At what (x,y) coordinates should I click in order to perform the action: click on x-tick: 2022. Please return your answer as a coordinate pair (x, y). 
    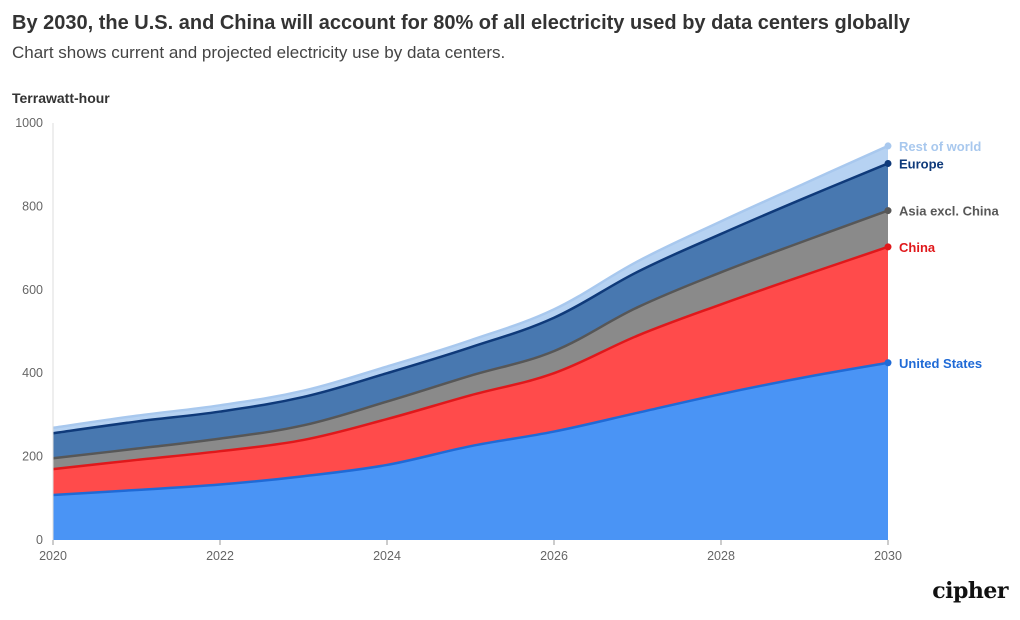
    Looking at the image, I should click on (220, 551).